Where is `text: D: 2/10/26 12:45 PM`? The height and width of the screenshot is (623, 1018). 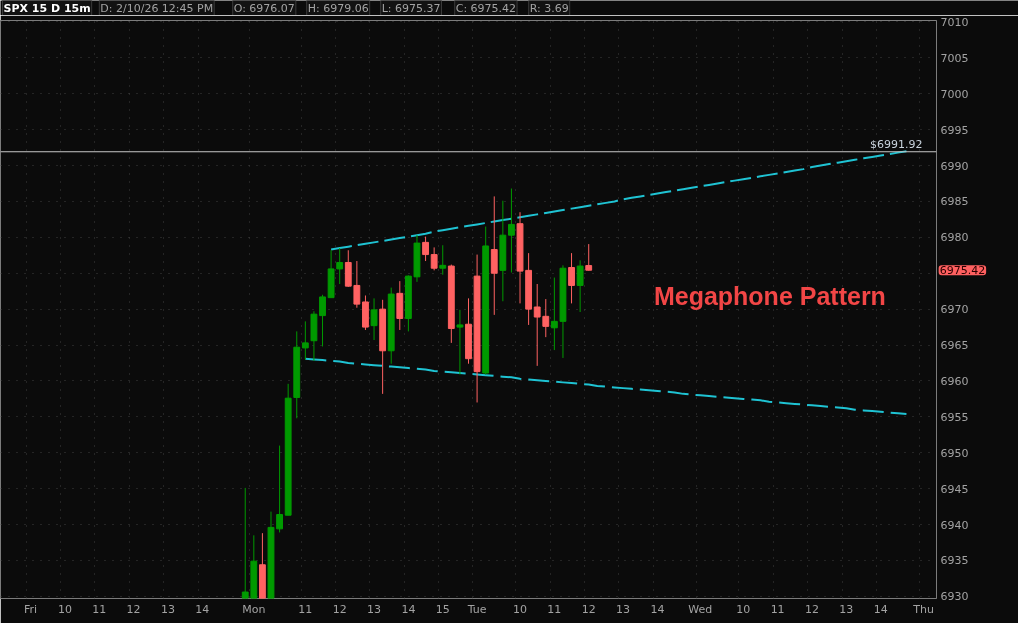
text: D: 2/10/26 12:45 PM is located at coordinates (157, 8).